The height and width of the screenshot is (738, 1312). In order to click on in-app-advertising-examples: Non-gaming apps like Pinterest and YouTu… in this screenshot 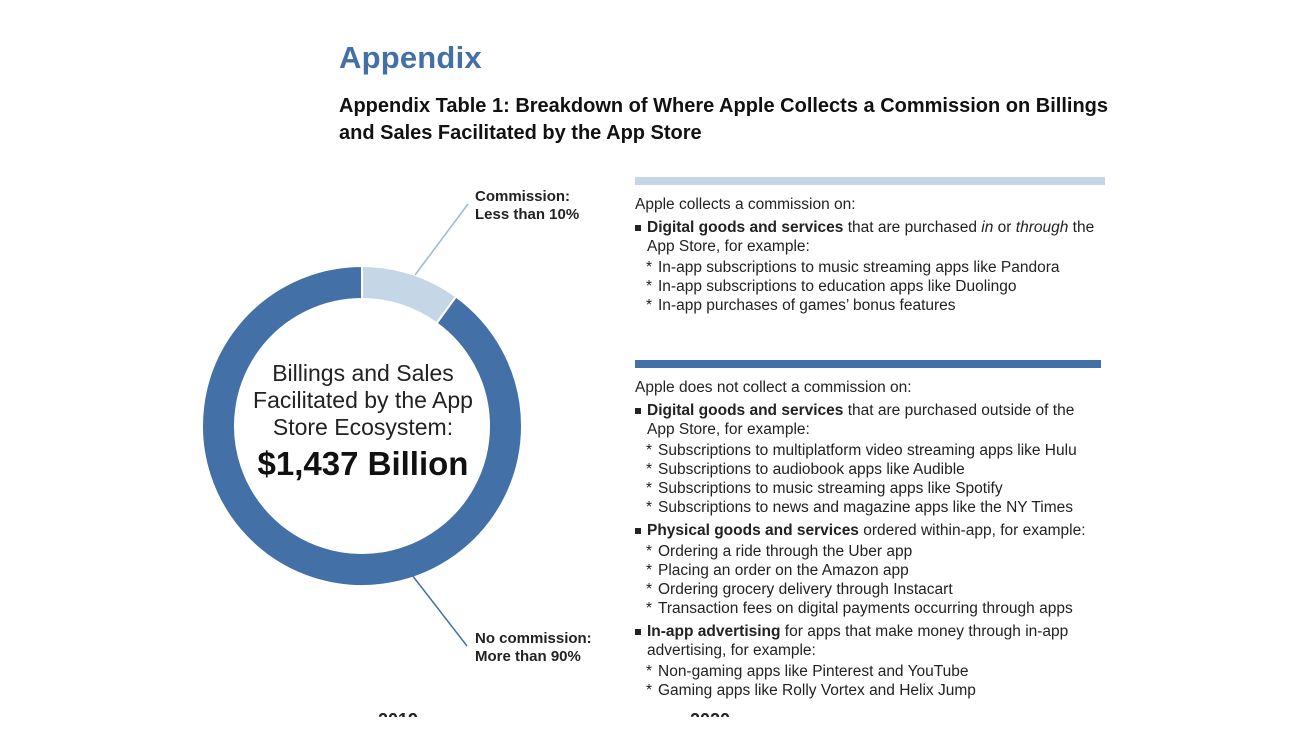, I will do `click(870, 681)`.